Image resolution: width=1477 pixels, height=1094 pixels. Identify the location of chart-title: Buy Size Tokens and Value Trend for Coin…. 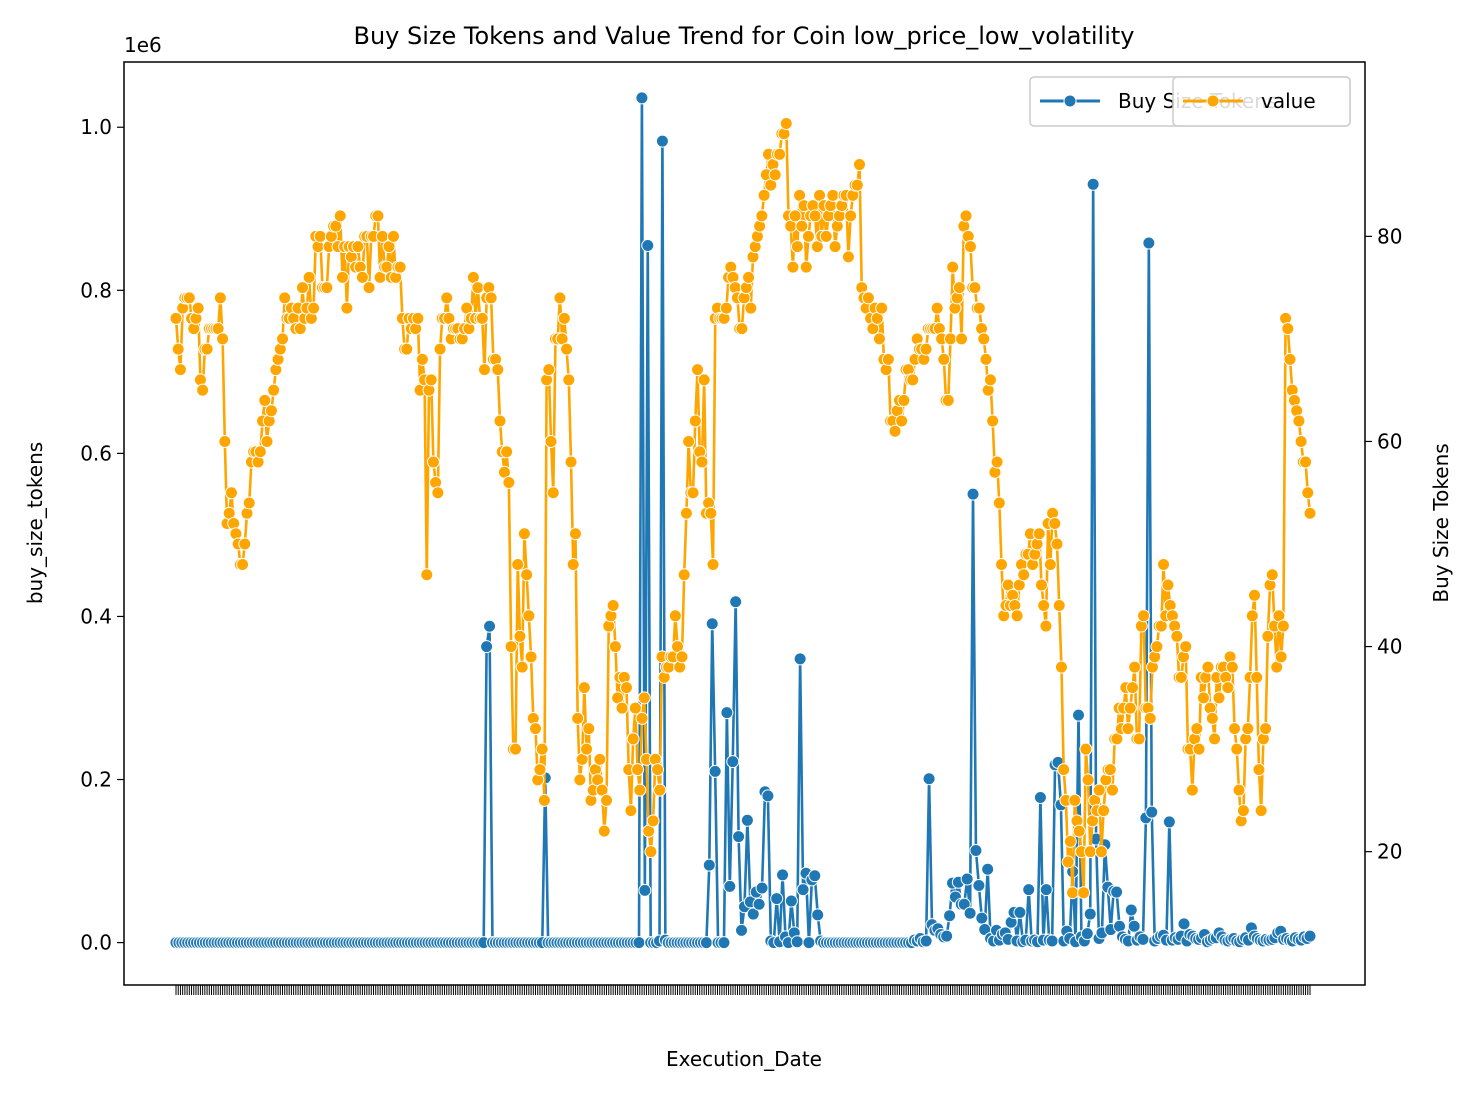
(743, 36).